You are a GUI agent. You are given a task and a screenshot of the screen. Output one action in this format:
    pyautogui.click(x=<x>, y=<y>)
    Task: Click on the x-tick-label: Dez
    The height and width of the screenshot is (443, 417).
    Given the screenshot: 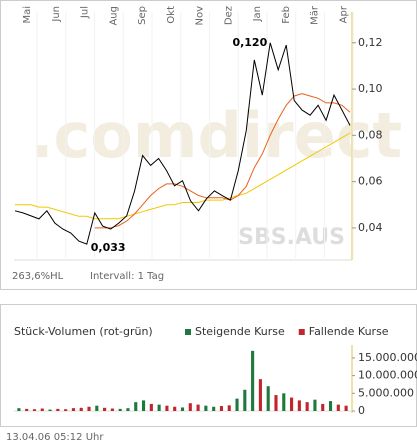 What is the action you would take?
    pyautogui.click(x=228, y=15)
    